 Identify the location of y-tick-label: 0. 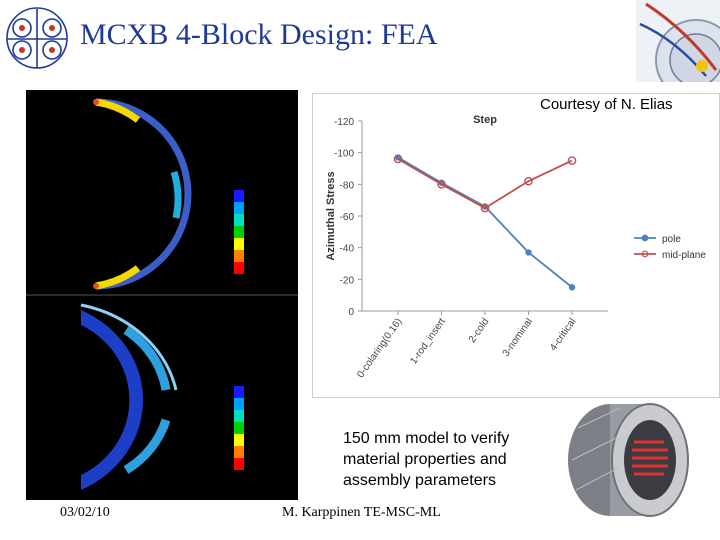
(351, 312).